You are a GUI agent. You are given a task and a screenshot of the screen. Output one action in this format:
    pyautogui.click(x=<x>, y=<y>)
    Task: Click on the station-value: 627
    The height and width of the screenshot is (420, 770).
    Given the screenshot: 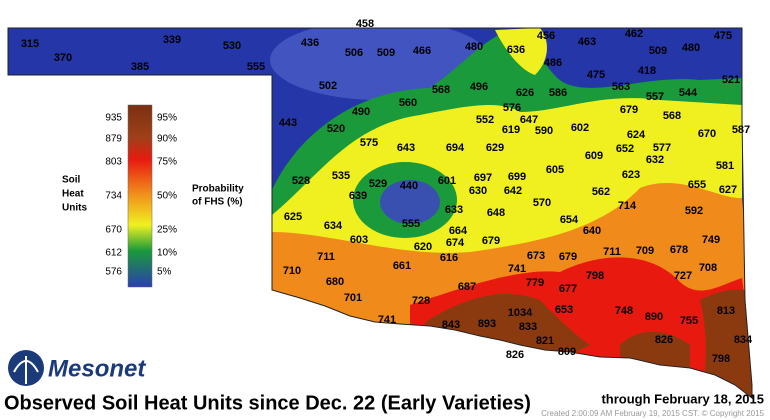 What is the action you would take?
    pyautogui.click(x=728, y=190)
    